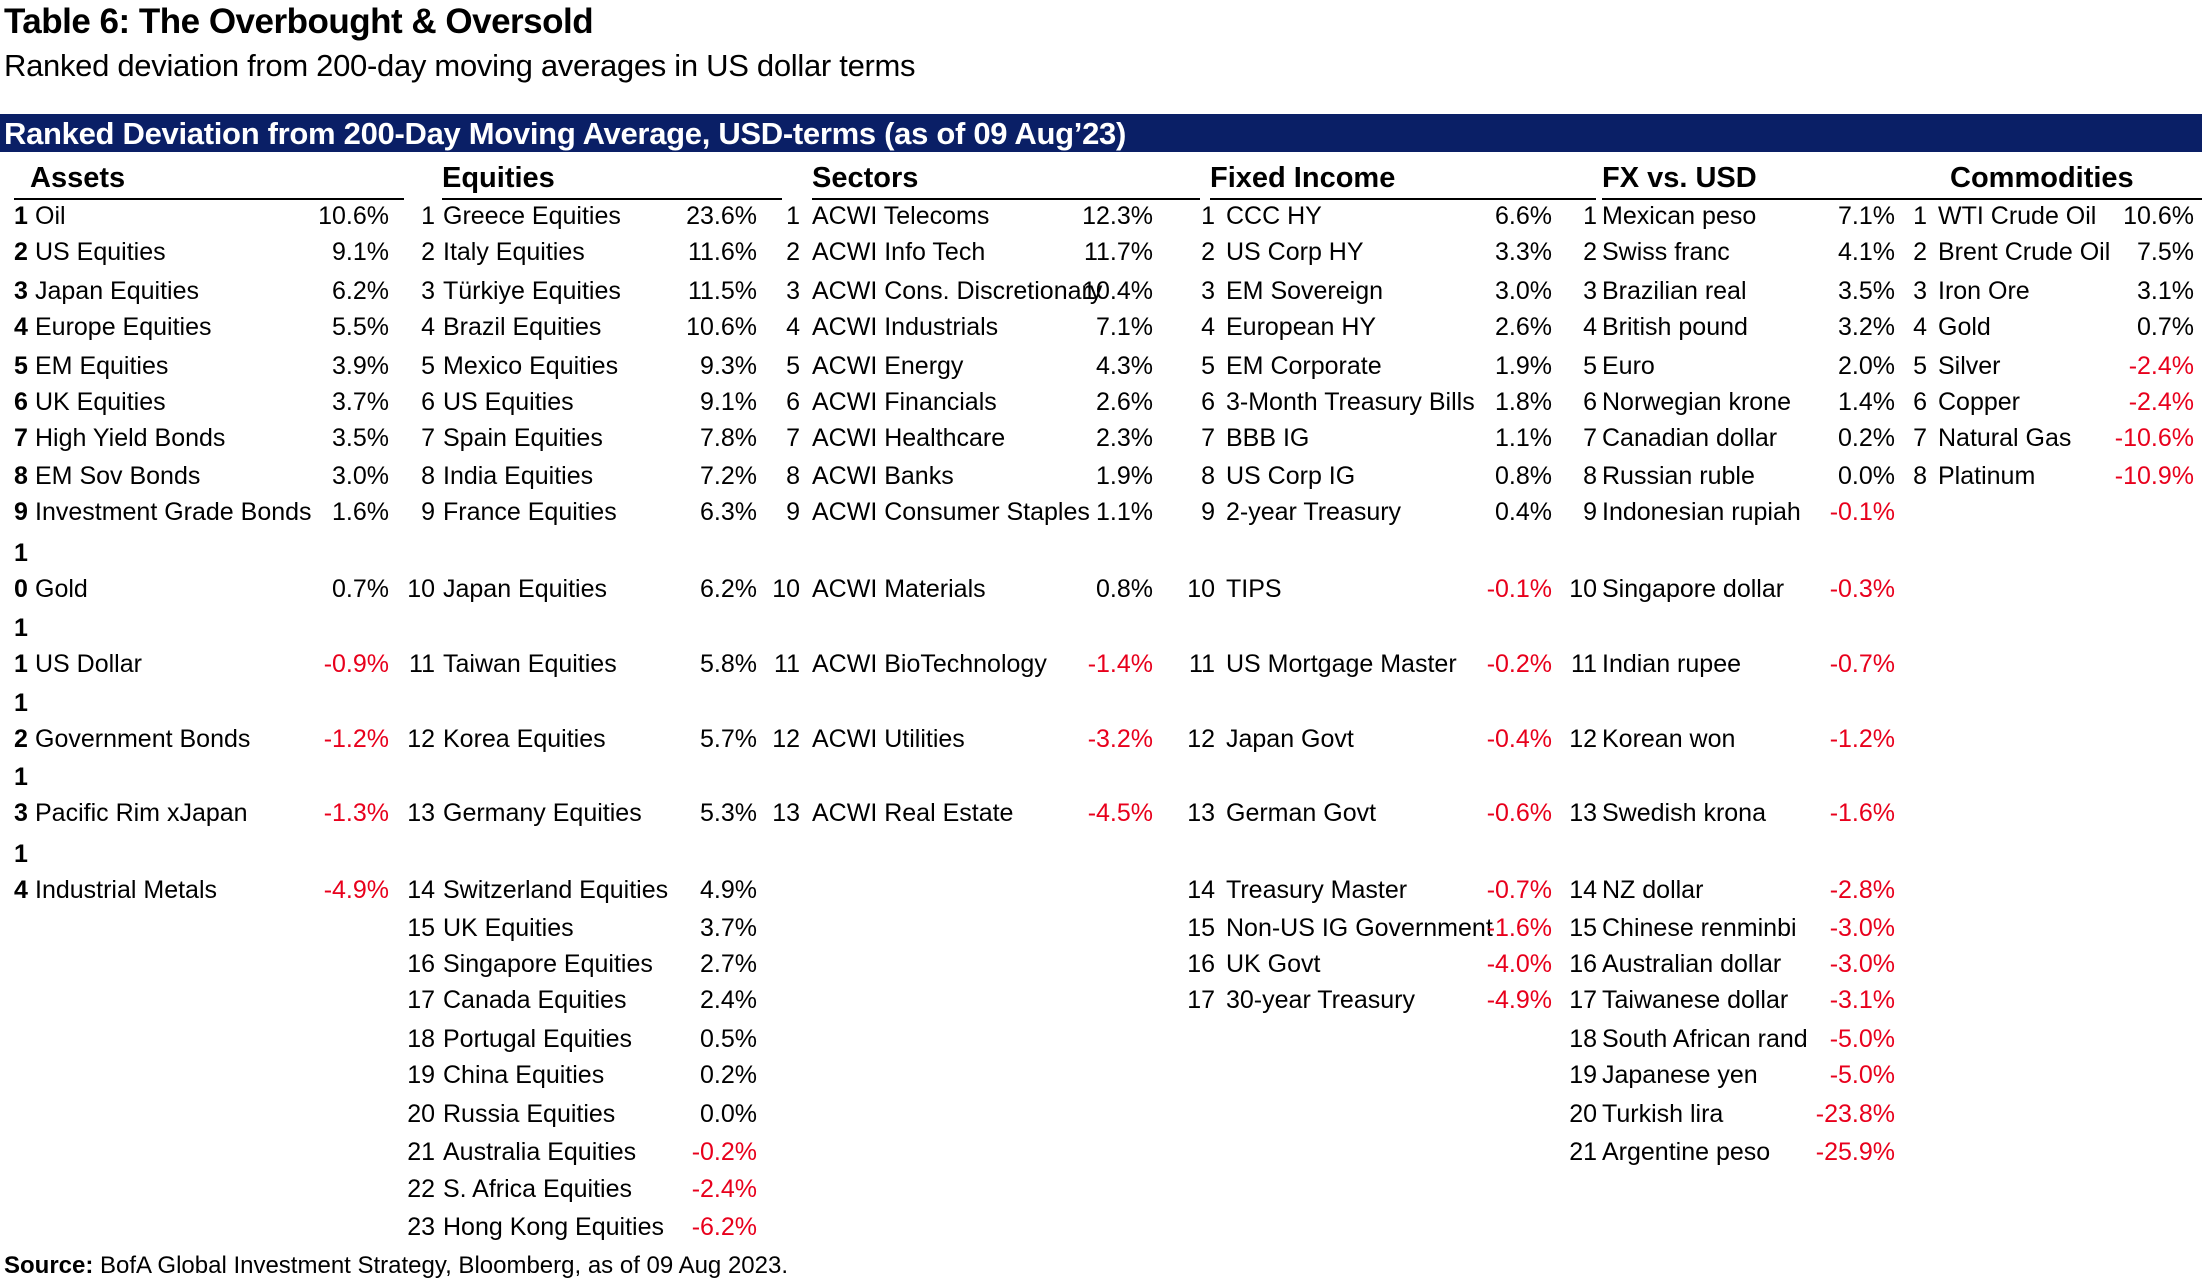 The width and height of the screenshot is (2202, 1286). I want to click on column-header: Commodities, so click(2076, 179).